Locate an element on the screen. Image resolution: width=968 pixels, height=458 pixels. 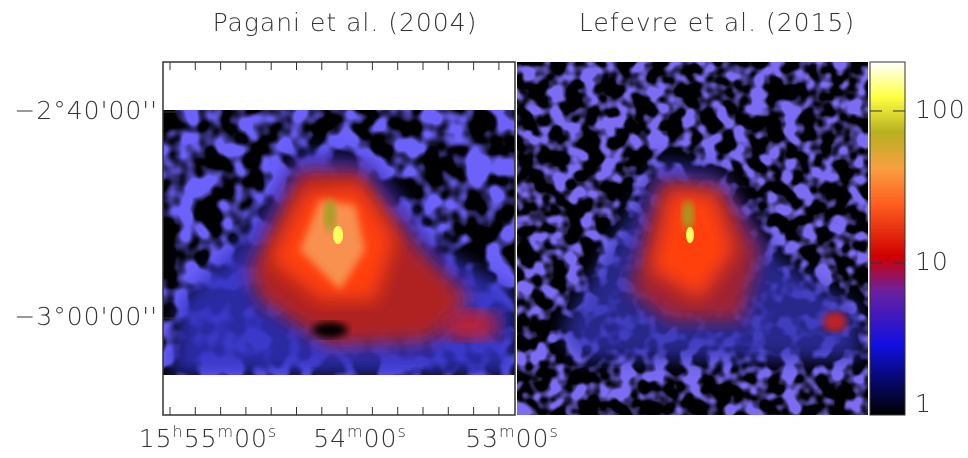
dec-tick-label: −2°40'00'' is located at coordinates (86, 110).